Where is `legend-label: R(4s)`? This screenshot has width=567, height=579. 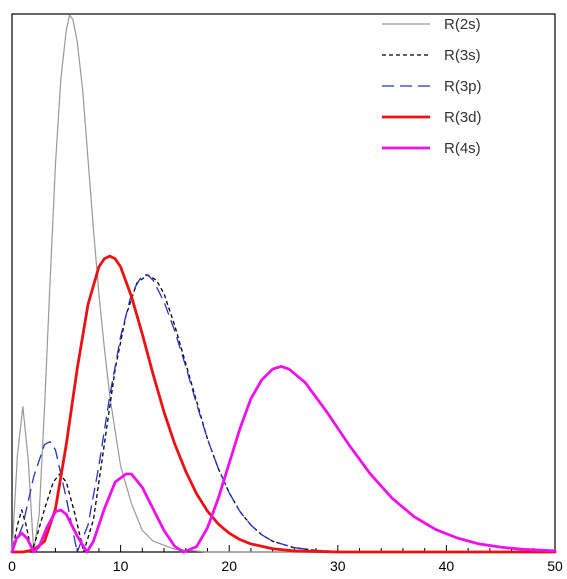
legend-label: R(4s) is located at coordinates (462, 148).